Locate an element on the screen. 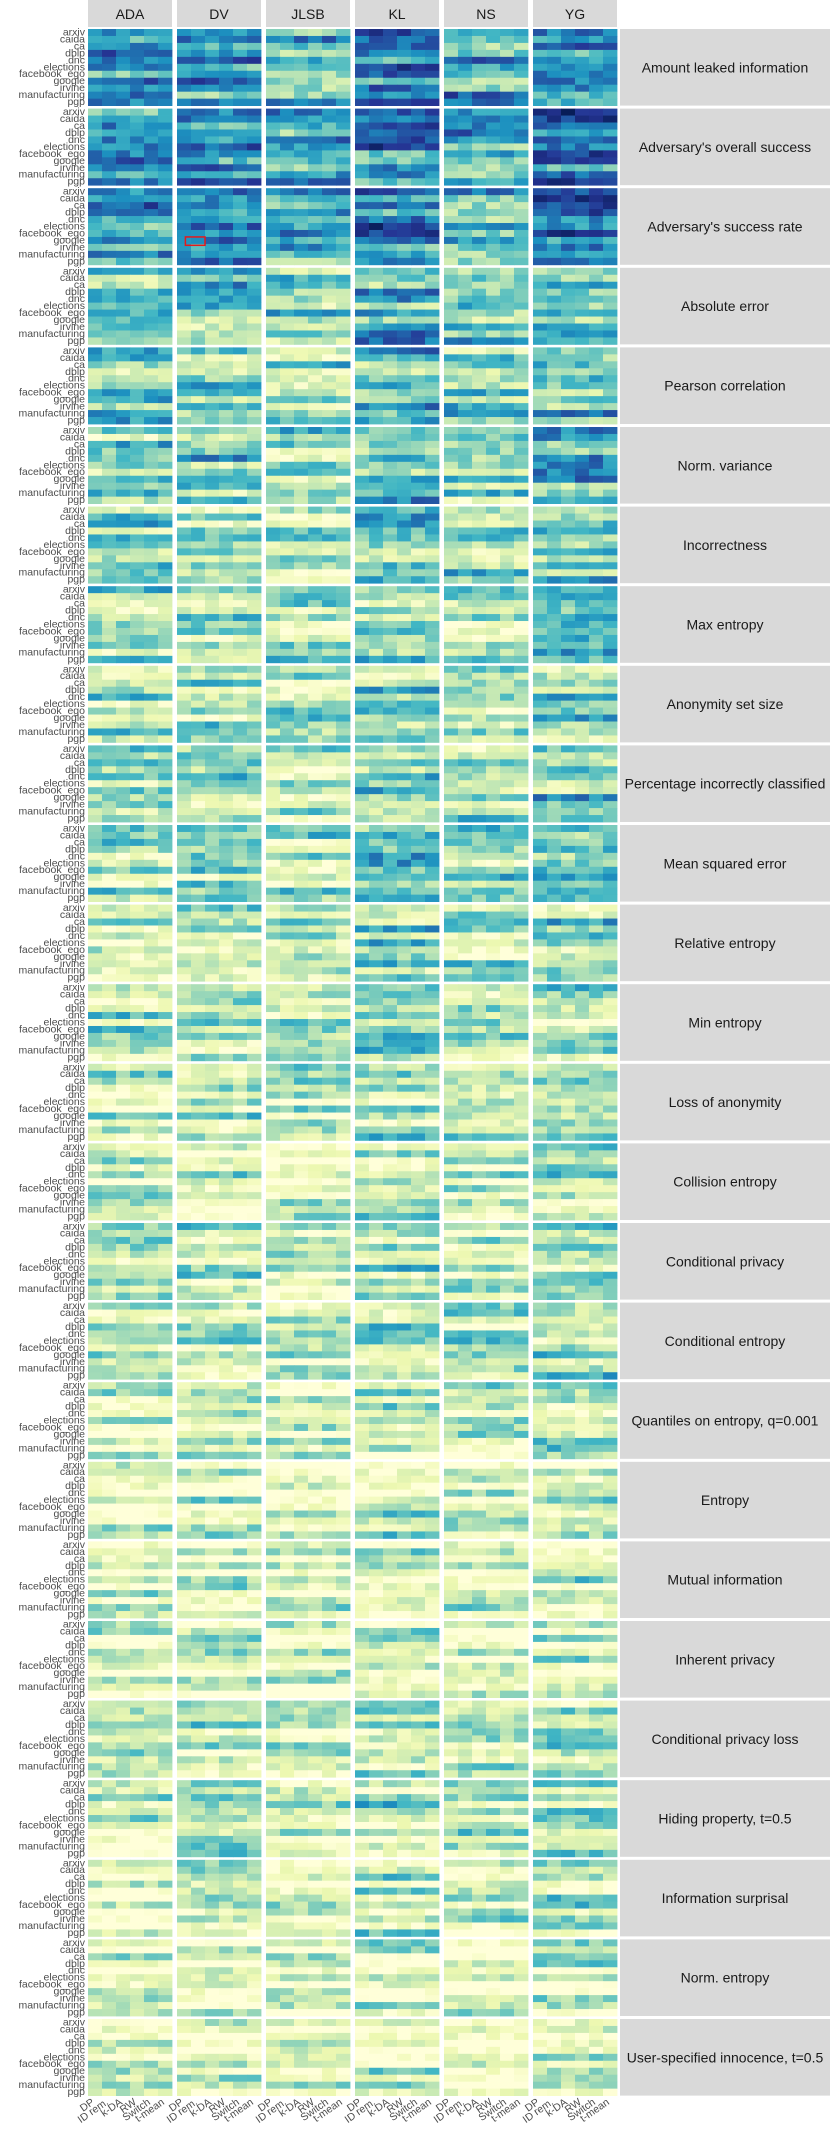 The height and width of the screenshot is (2132, 831). column-strip-DV is located at coordinates (219, 13).